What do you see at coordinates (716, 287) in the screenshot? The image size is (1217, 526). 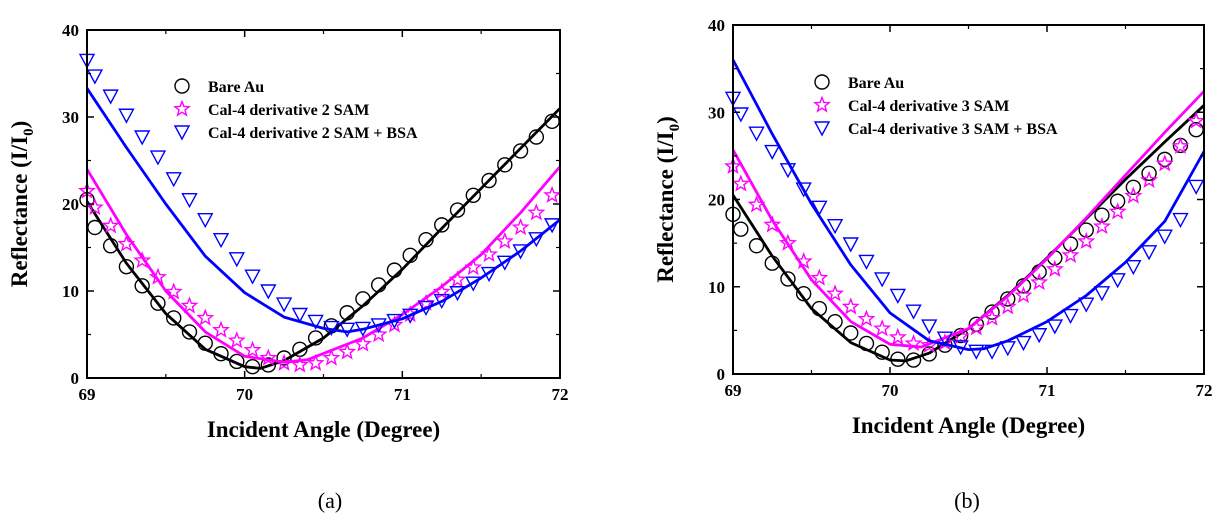 I see `chart-b-y-tick-label: 10` at bounding box center [716, 287].